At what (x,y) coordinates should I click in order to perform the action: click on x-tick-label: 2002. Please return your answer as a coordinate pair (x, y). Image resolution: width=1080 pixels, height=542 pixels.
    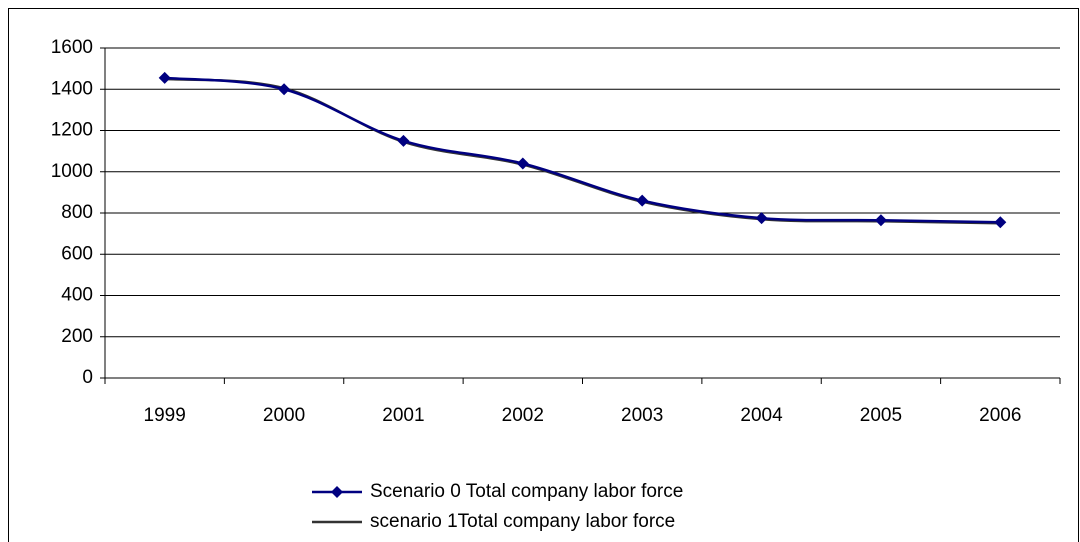
    Looking at the image, I should click on (523, 415).